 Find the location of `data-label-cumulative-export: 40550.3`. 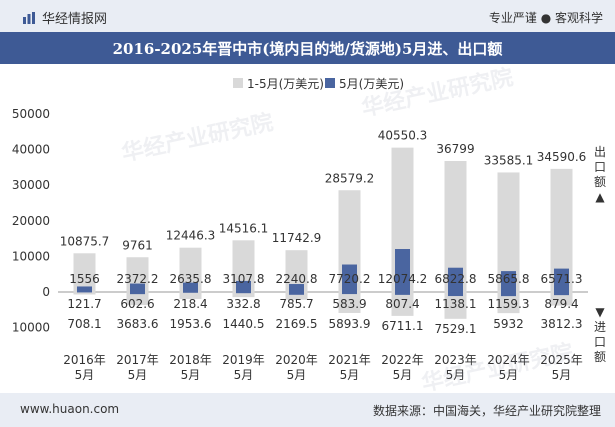

data-label-cumulative-export: 40550.3 is located at coordinates (403, 136).